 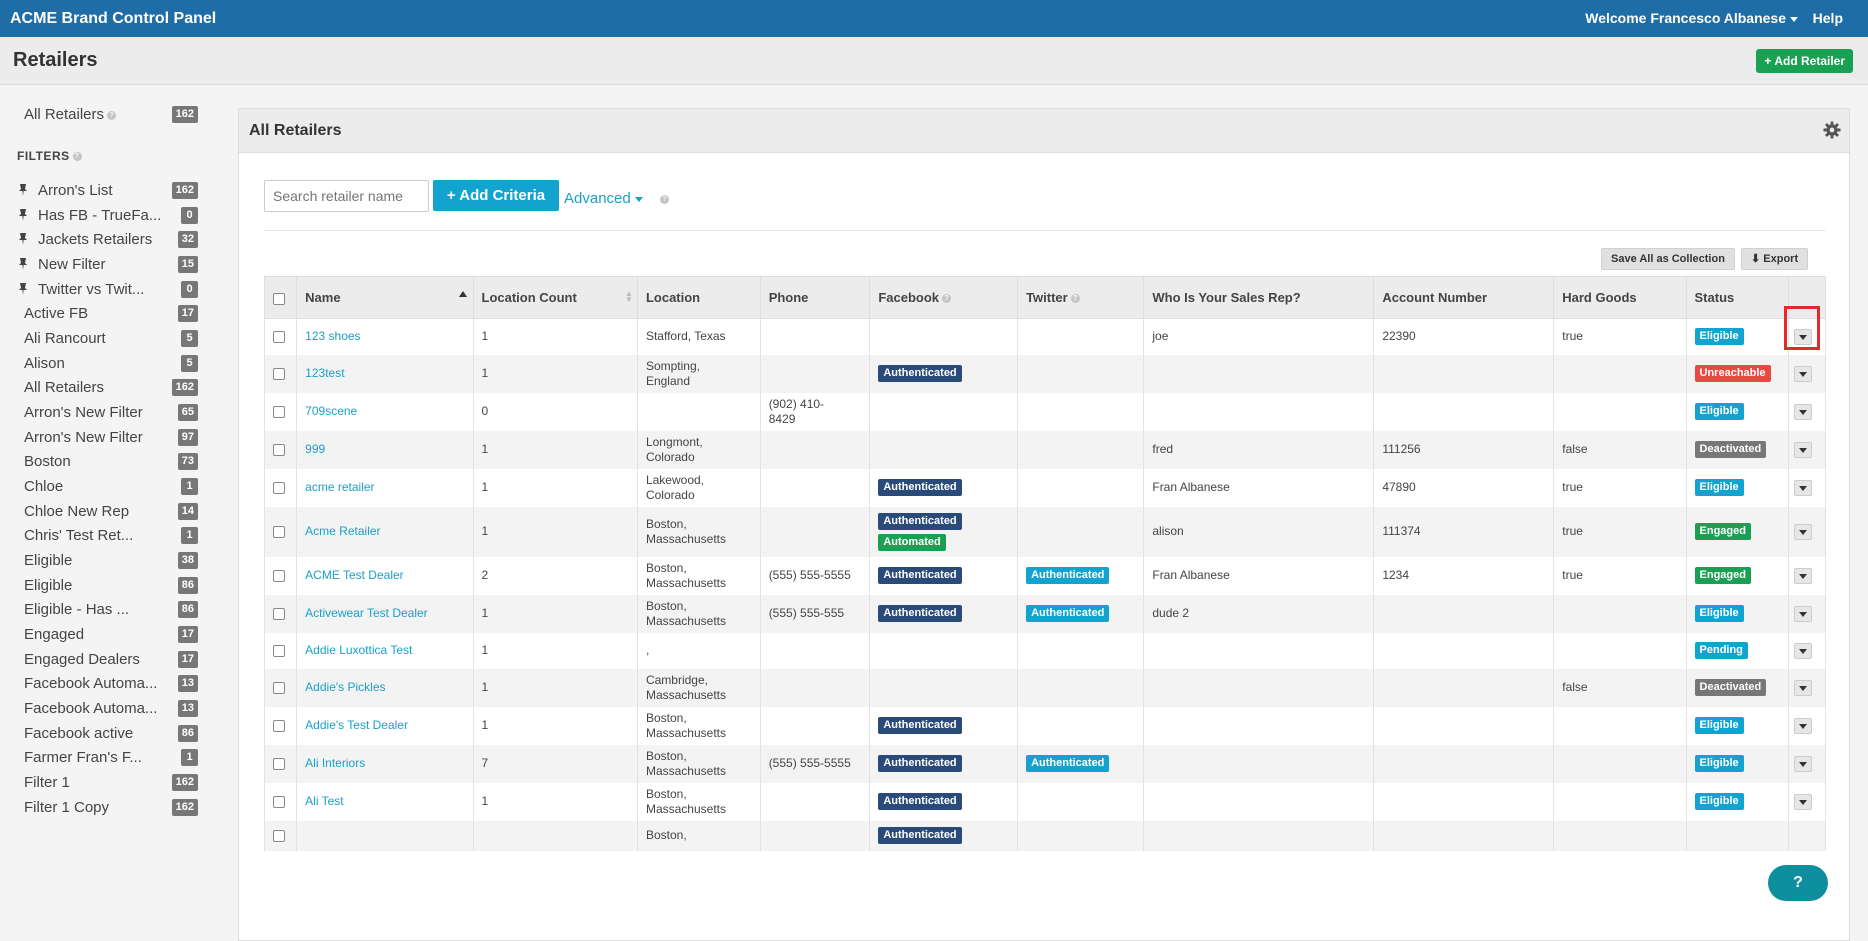 What do you see at coordinates (23, 288) in the screenshot?
I see `pin-icon` at bounding box center [23, 288].